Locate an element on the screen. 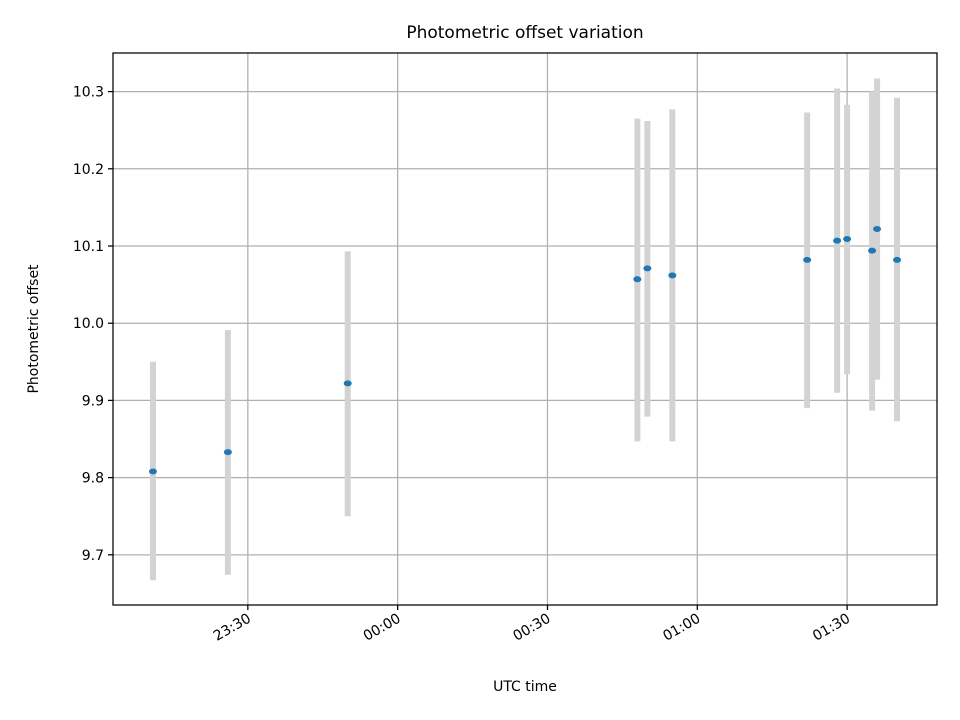 This screenshot has height=720, width=960. x-tick-label: 00:30 is located at coordinates (532, 628).